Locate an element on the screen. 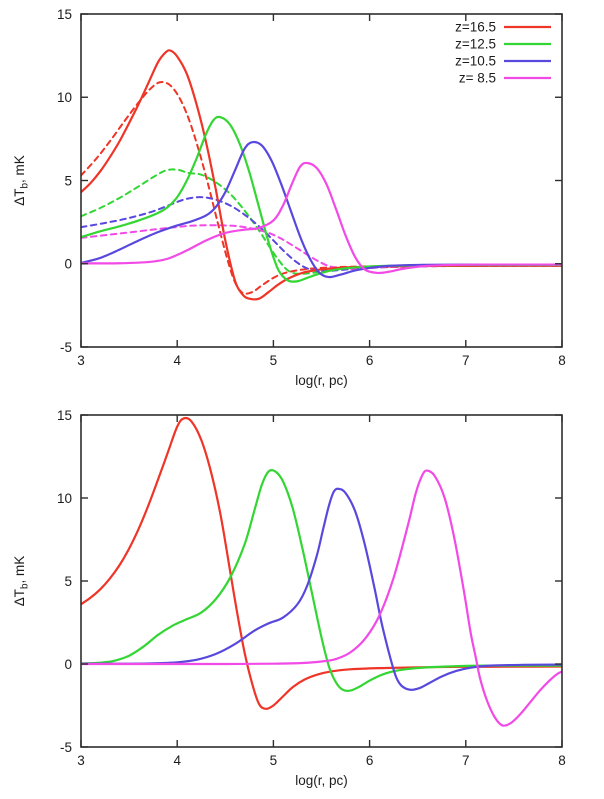 The image size is (604, 799). curve-top-s7-solid is located at coordinates (321, 218).